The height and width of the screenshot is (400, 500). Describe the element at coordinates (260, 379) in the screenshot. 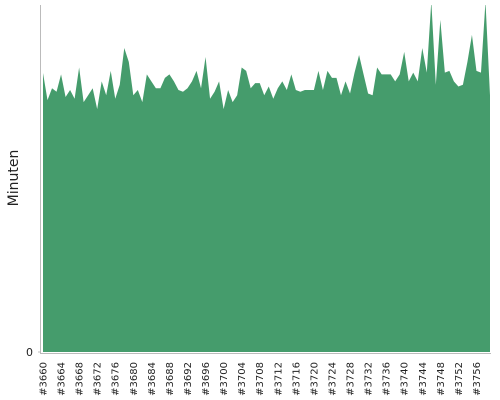

I see `x-tick-label: #3708` at that location.